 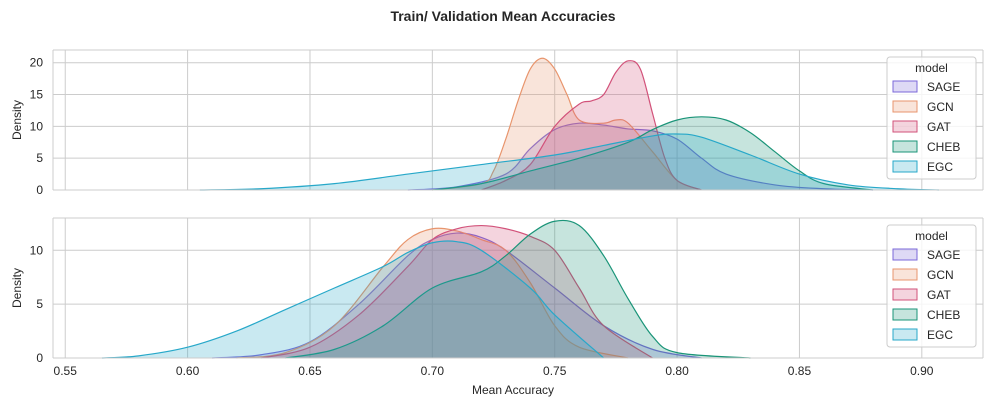 I want to click on figure-title: Train/ Validation Mean Accuracies, so click(x=502, y=16).